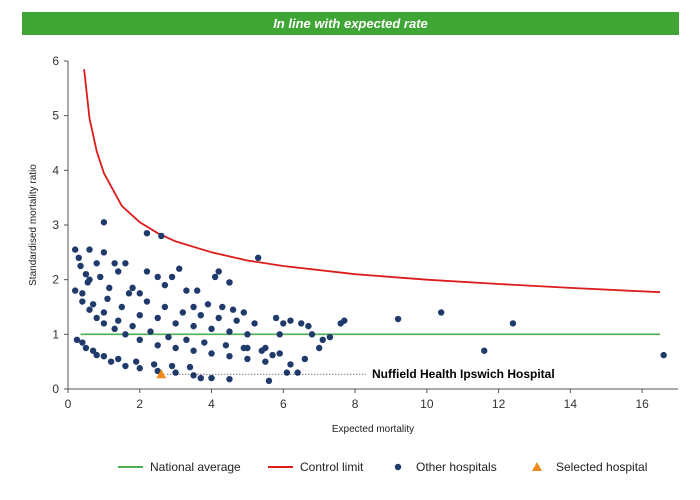  Describe the element at coordinates (139, 404) in the screenshot. I see `x-tick-label: 2` at that location.